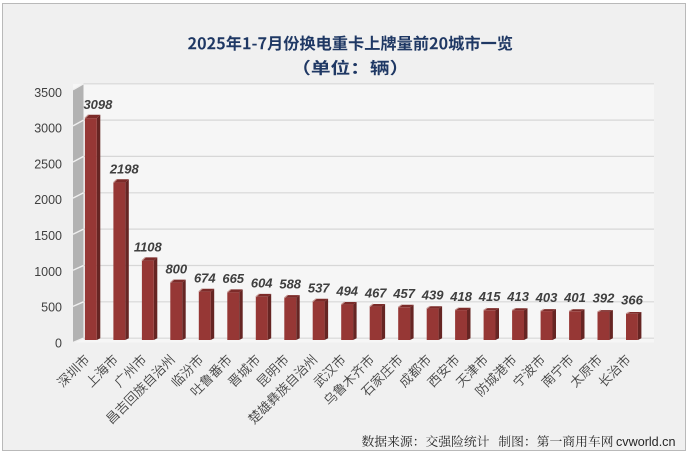 The image size is (688, 461). What do you see at coordinates (346, 290) in the screenshot?
I see `svg-text: 494` at bounding box center [346, 290].